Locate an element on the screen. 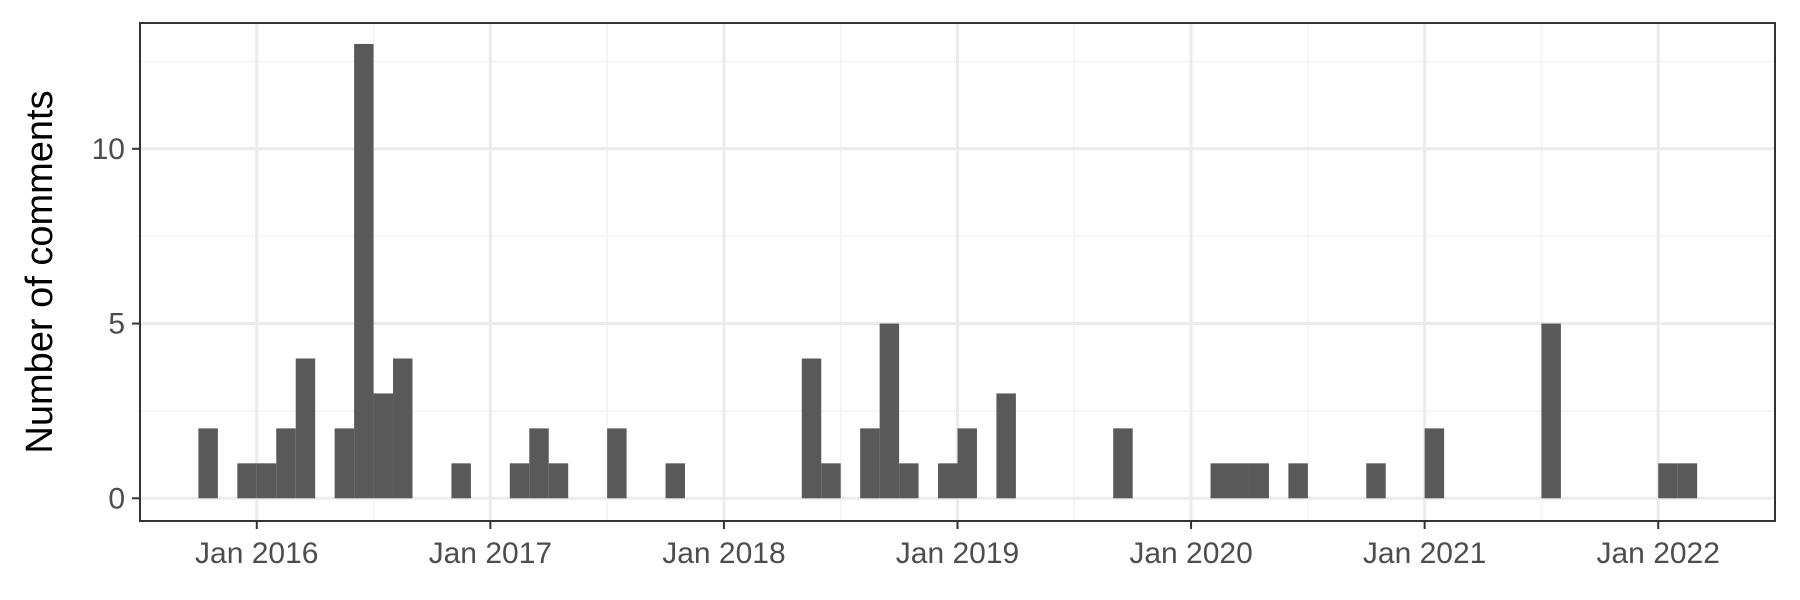  y-tick-label: 10 is located at coordinates (108, 149).